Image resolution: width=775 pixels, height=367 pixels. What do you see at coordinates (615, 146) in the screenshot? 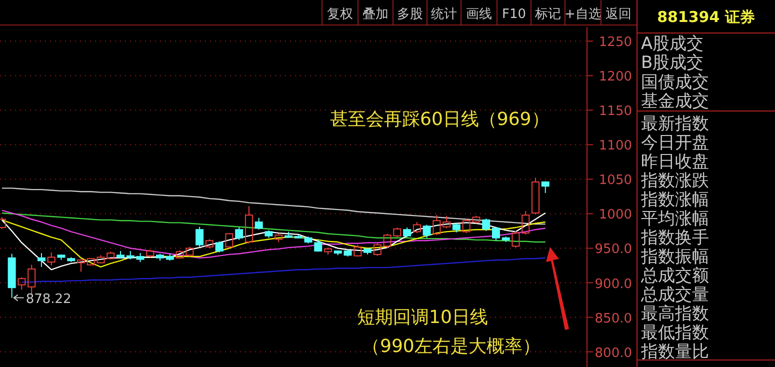
I see `y-tick-label: 1100` at bounding box center [615, 146].